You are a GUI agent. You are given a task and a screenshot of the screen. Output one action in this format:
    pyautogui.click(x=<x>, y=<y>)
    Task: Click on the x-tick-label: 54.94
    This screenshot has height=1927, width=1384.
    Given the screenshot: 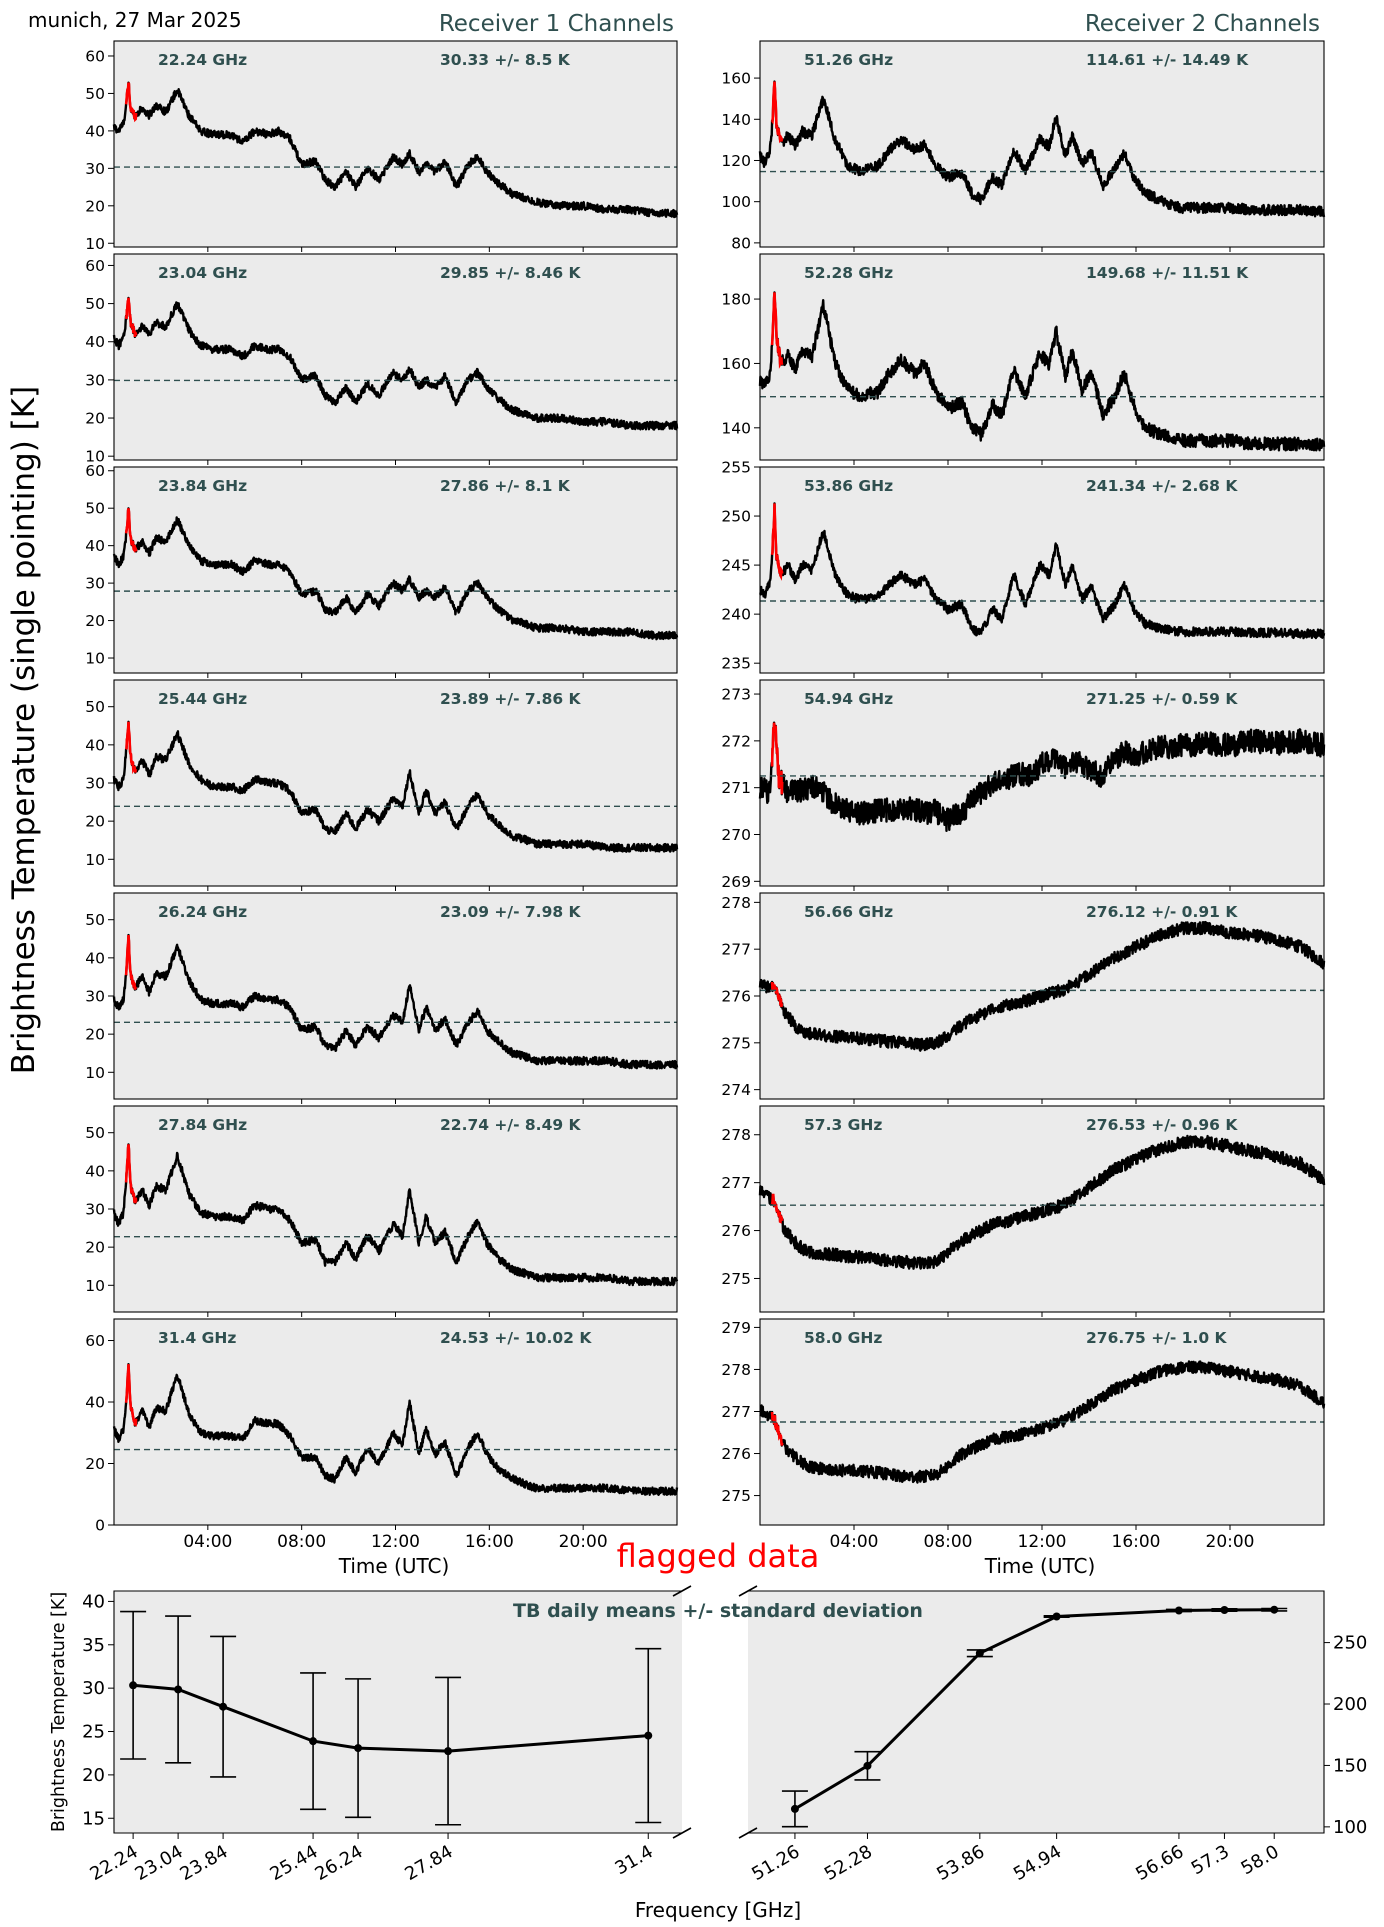 What is the action you would take?
    pyautogui.click(x=1037, y=1863)
    